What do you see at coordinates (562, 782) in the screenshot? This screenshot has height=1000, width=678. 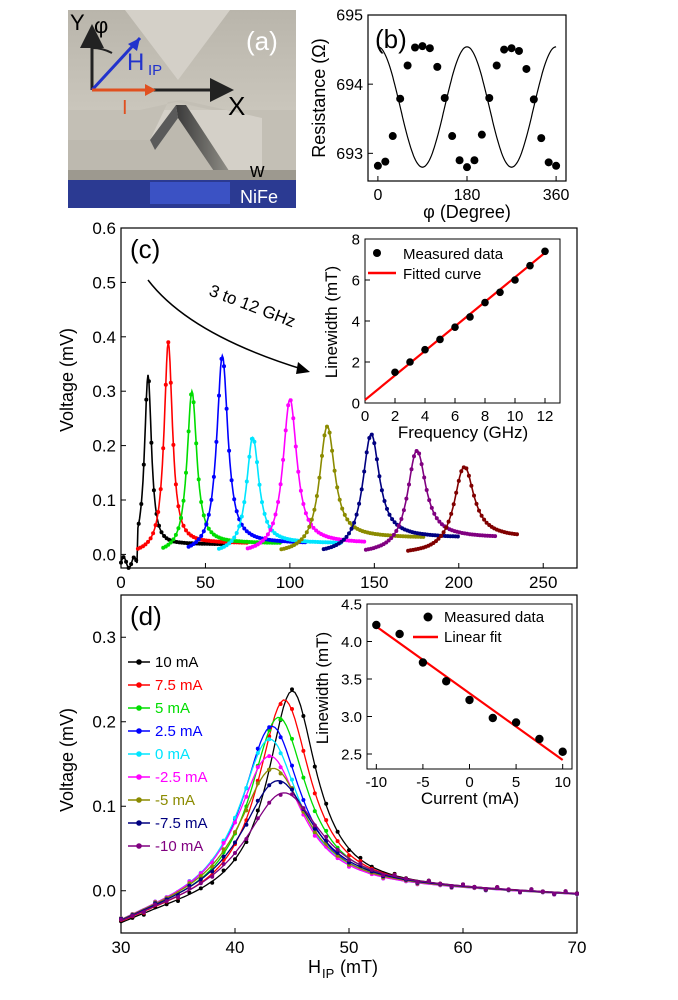 I see `panel-d-inset-xtick-label-4: 10` at bounding box center [562, 782].